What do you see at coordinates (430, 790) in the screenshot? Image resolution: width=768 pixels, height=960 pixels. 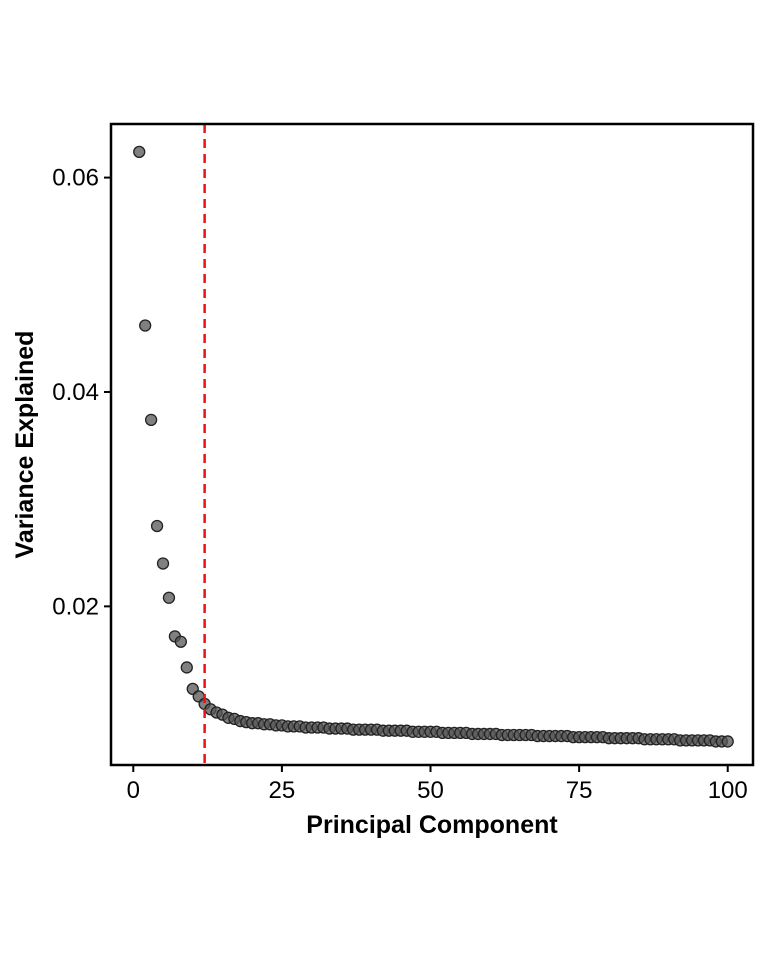 I see `x-tick-label: 50` at bounding box center [430, 790].